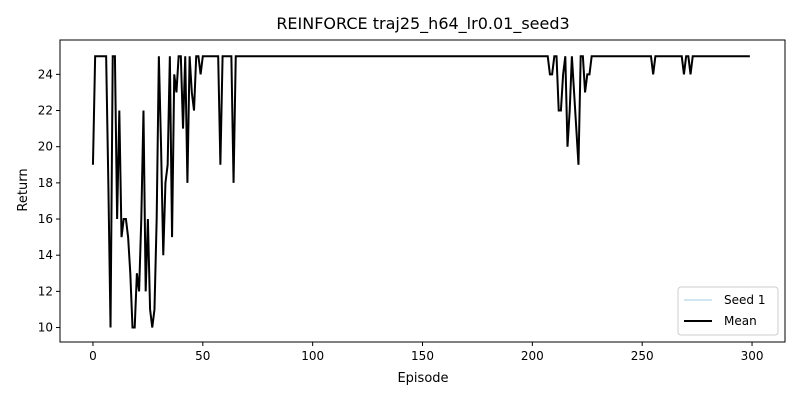 This screenshot has width=800, height=400. What do you see at coordinates (532, 356) in the screenshot?
I see `x-tick-label: 200` at bounding box center [532, 356].